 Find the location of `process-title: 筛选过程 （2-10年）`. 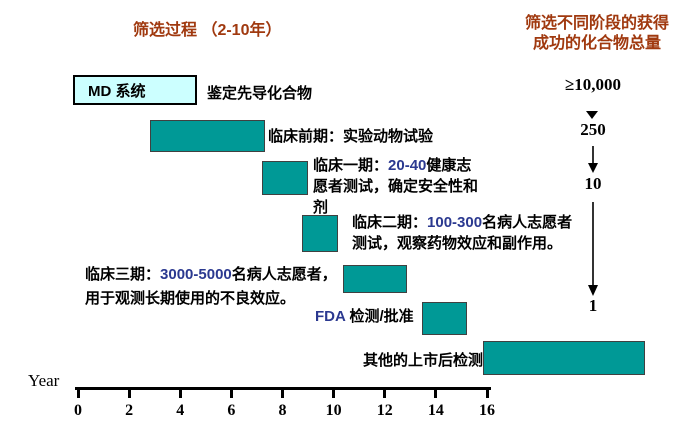

process-title: 筛选过程 （2-10年） is located at coordinates (207, 30).